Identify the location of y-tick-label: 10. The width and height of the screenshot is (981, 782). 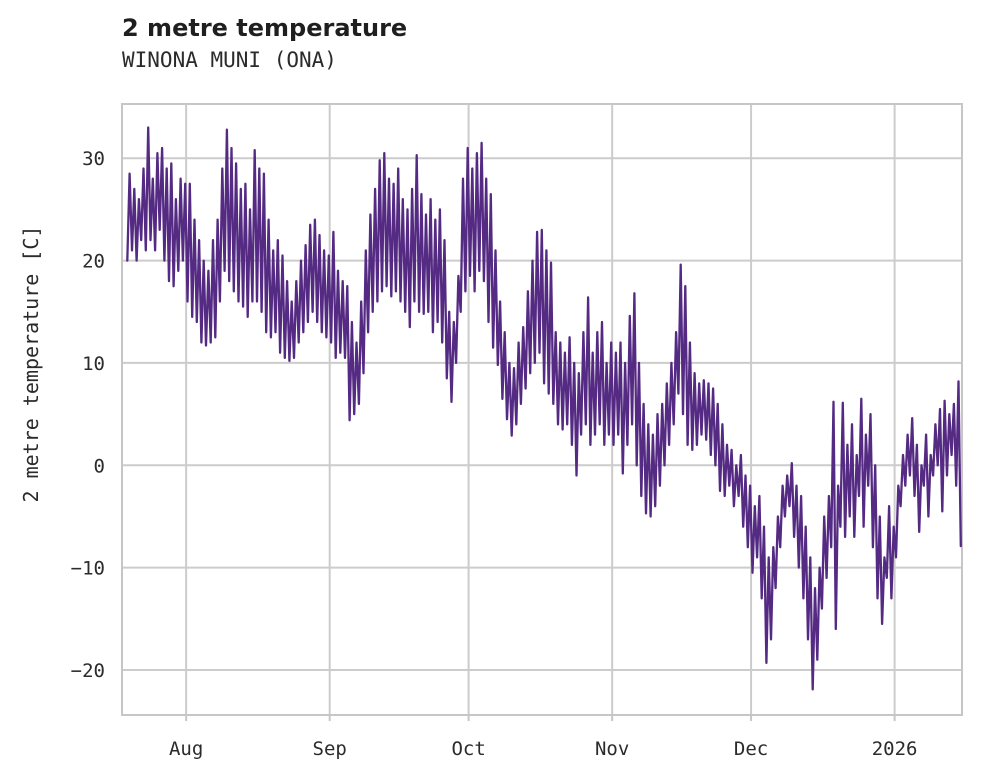
(93, 364).